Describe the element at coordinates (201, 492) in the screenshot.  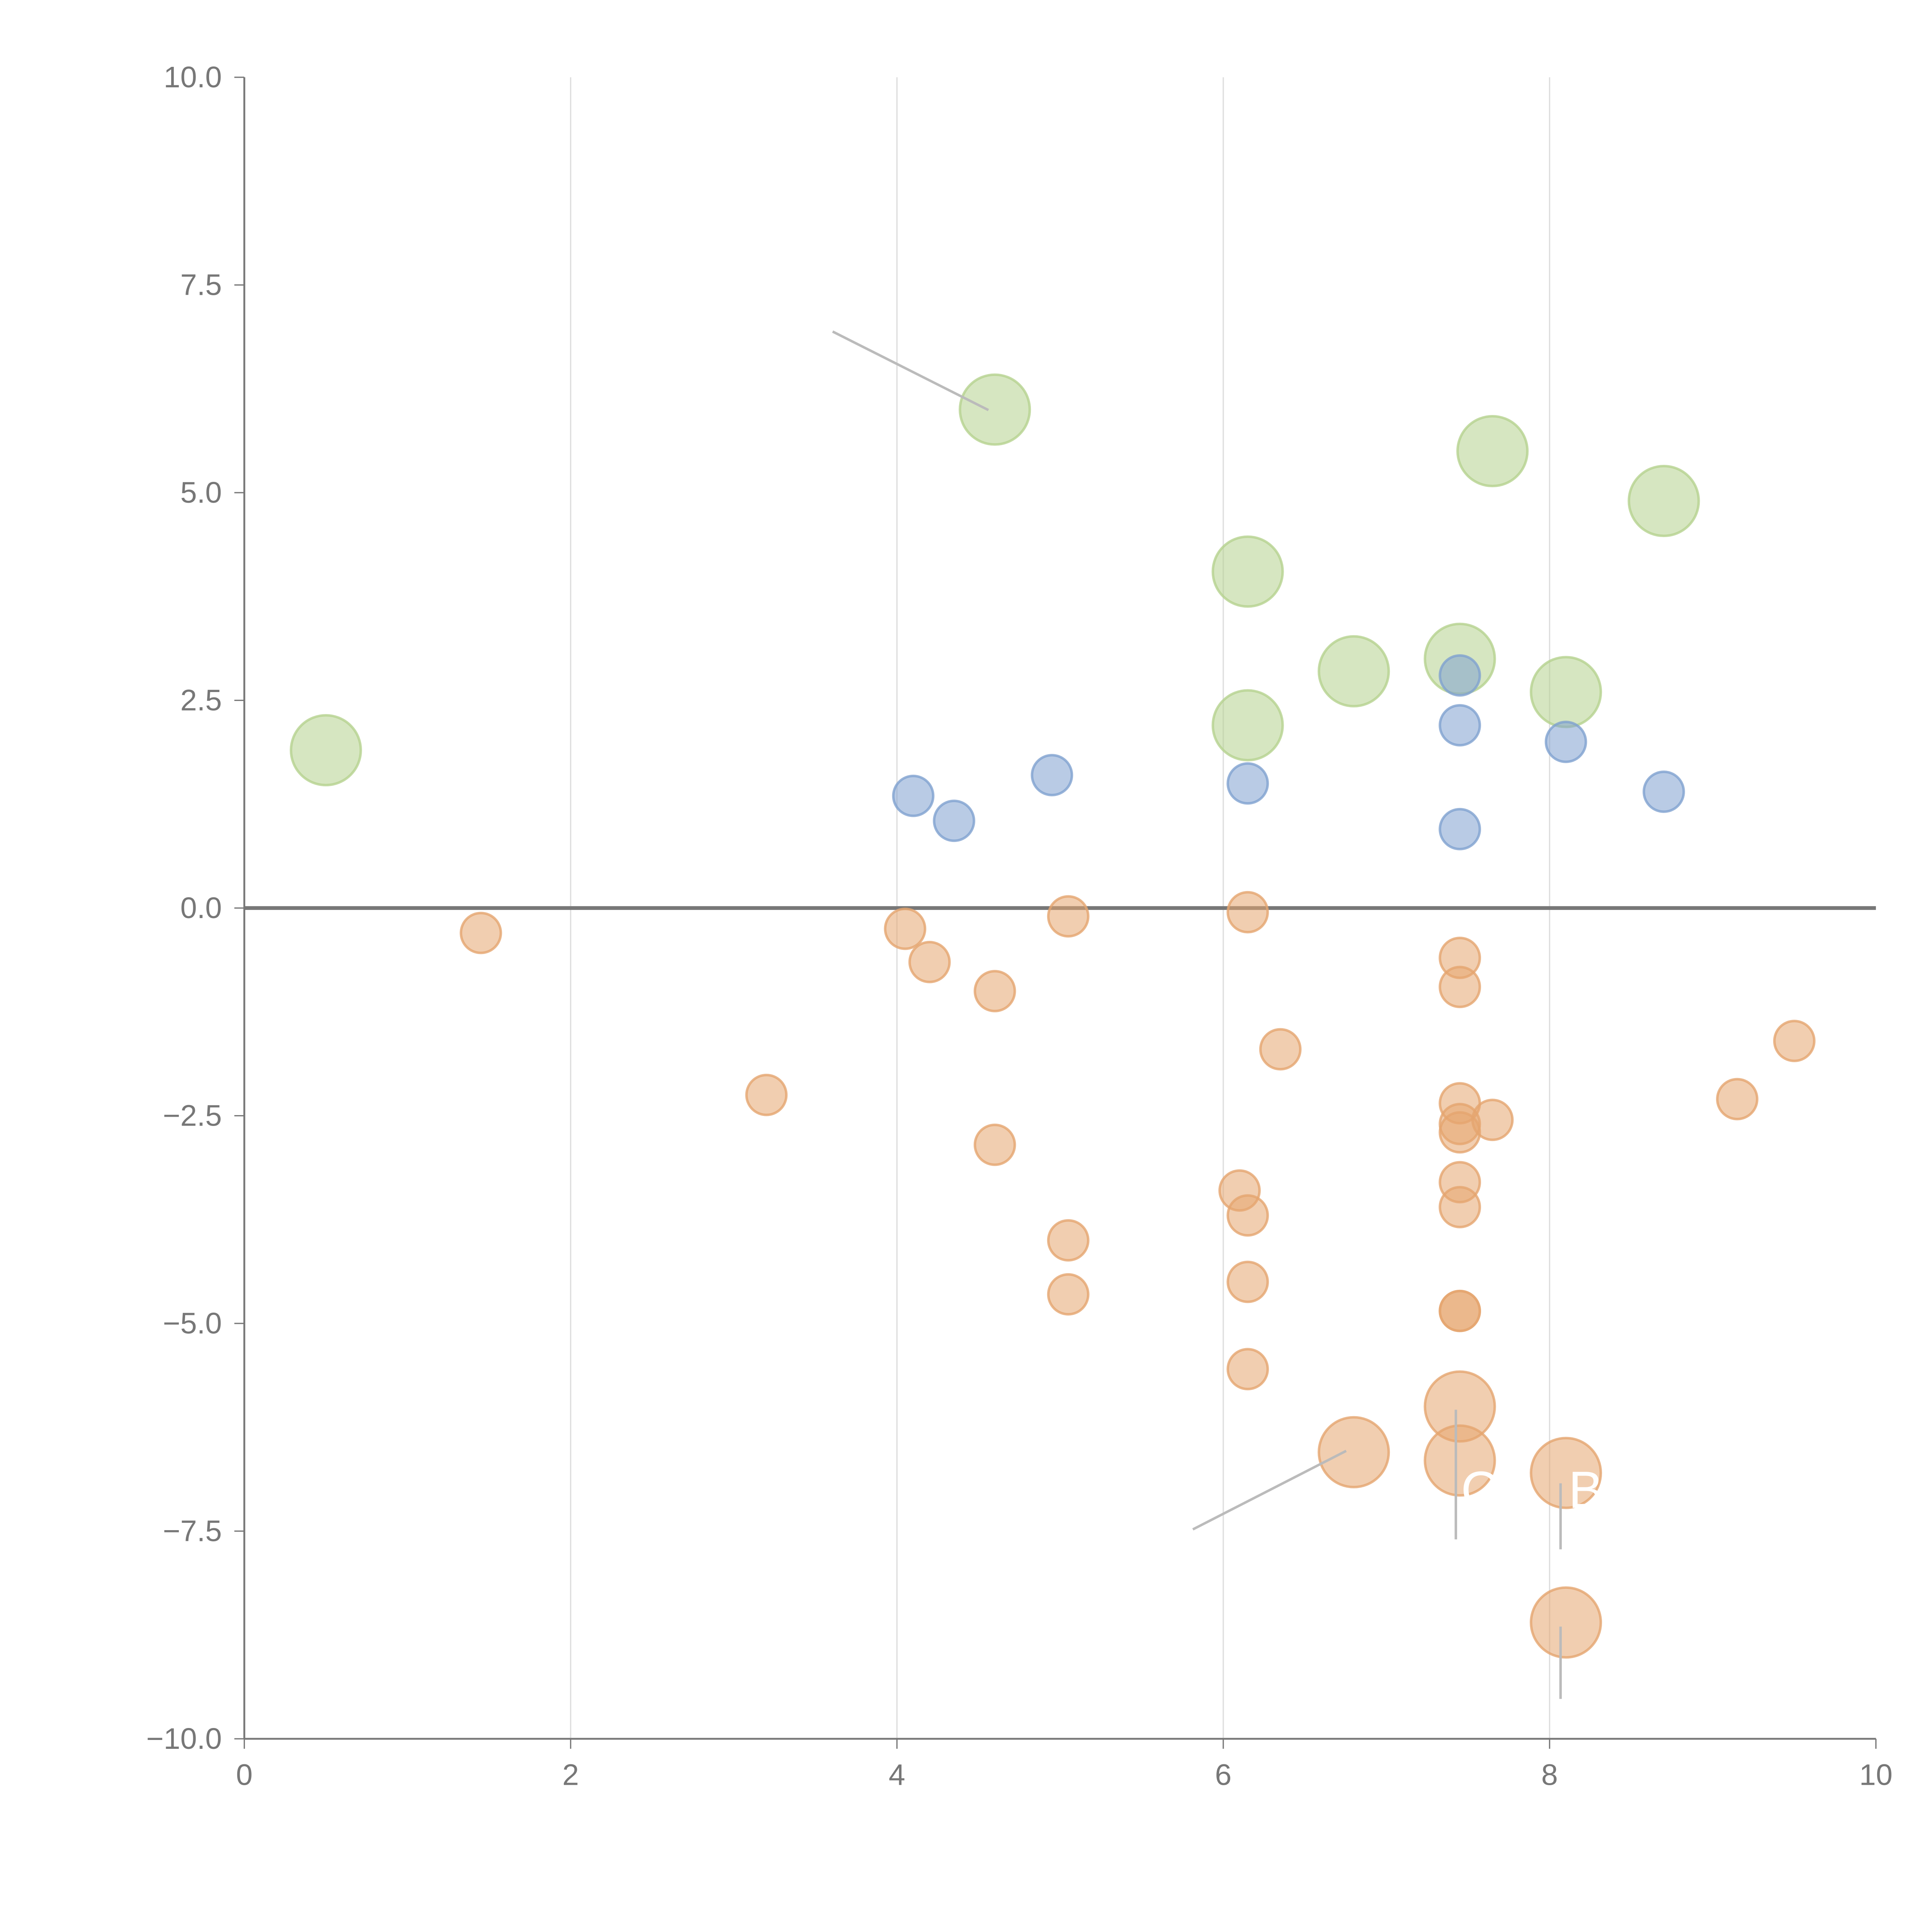
I see `y-tick-label: 5.0` at that location.